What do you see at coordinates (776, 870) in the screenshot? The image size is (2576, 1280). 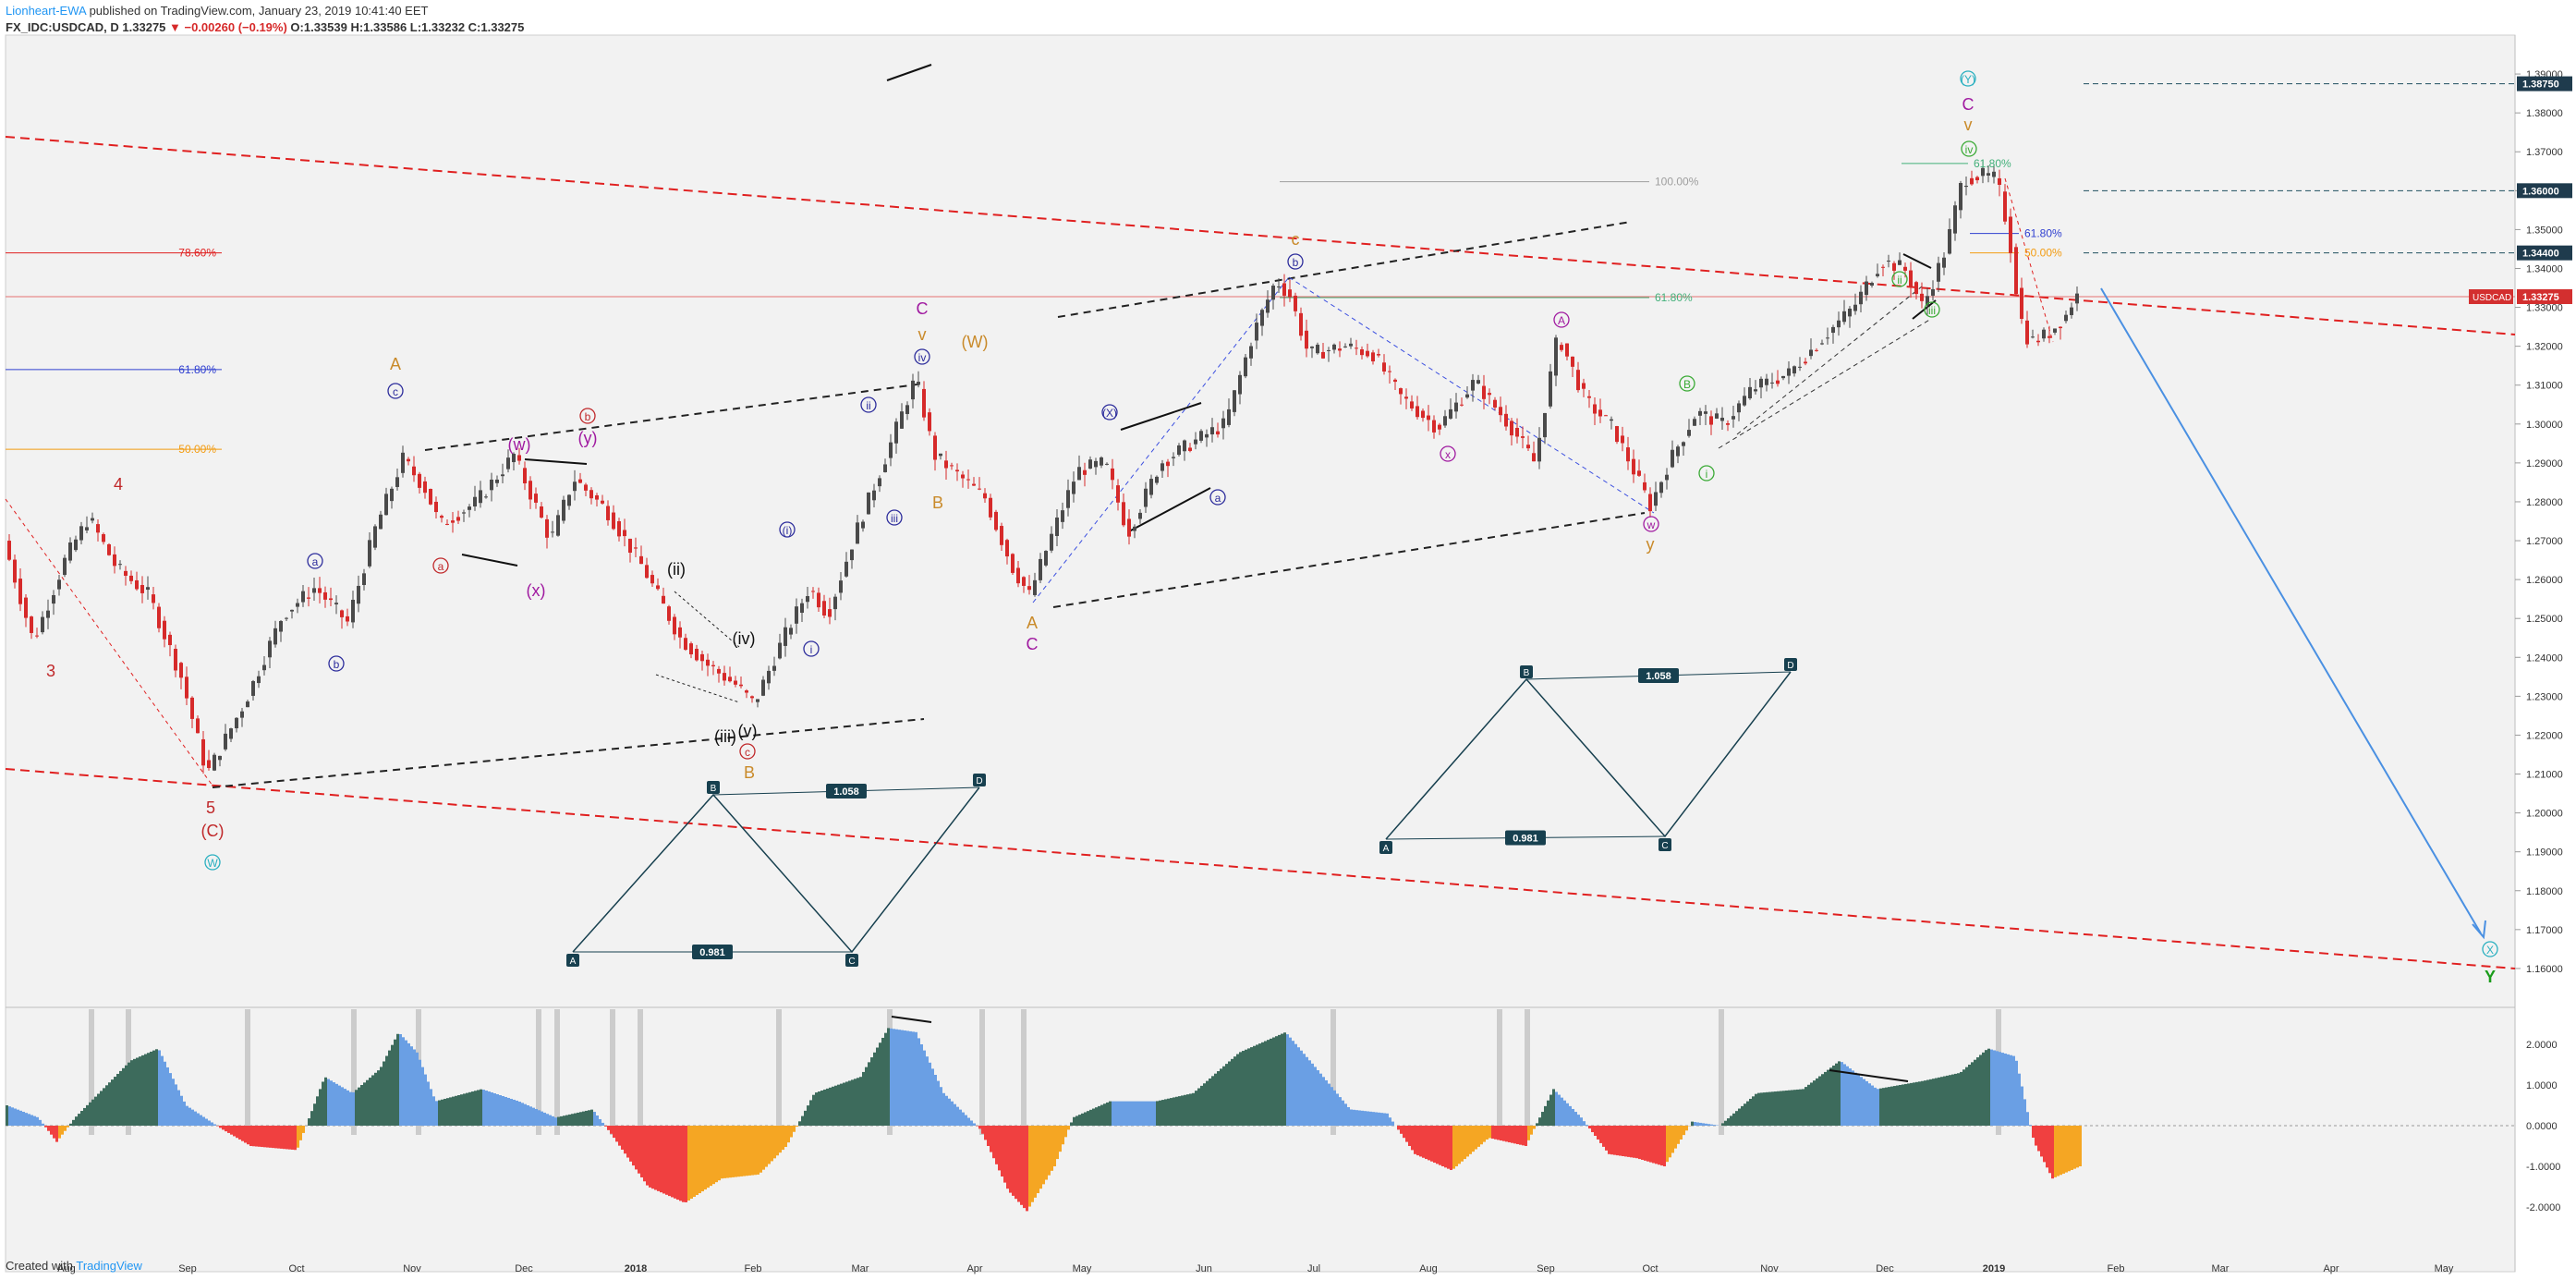 I see `harmonic-pattern` at bounding box center [776, 870].